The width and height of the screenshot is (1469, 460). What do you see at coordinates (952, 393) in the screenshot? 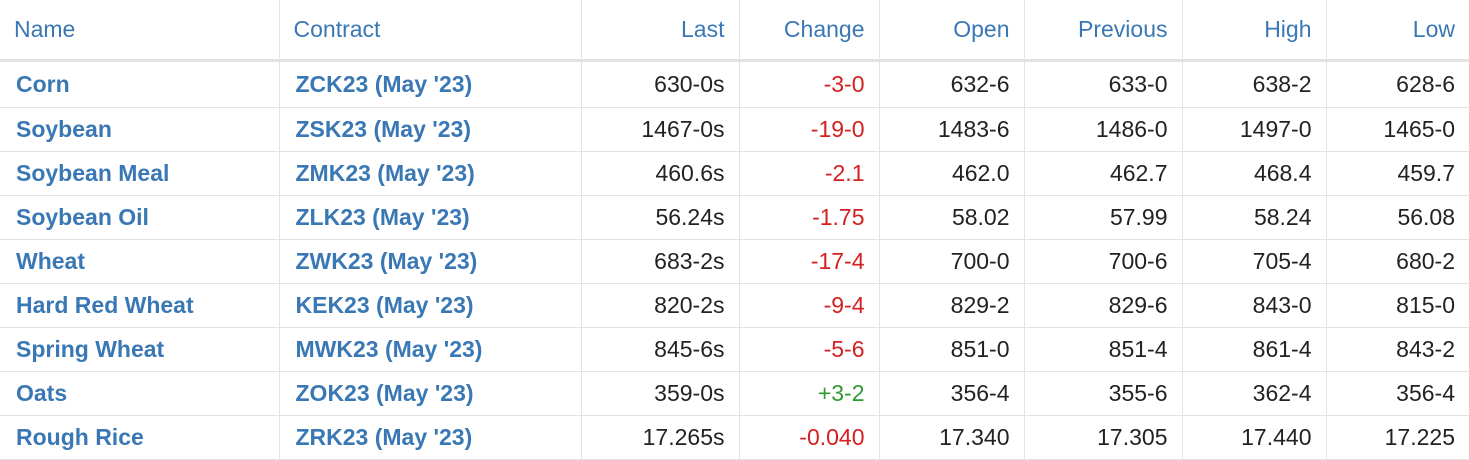
I see `cell-open: 356-4` at bounding box center [952, 393].